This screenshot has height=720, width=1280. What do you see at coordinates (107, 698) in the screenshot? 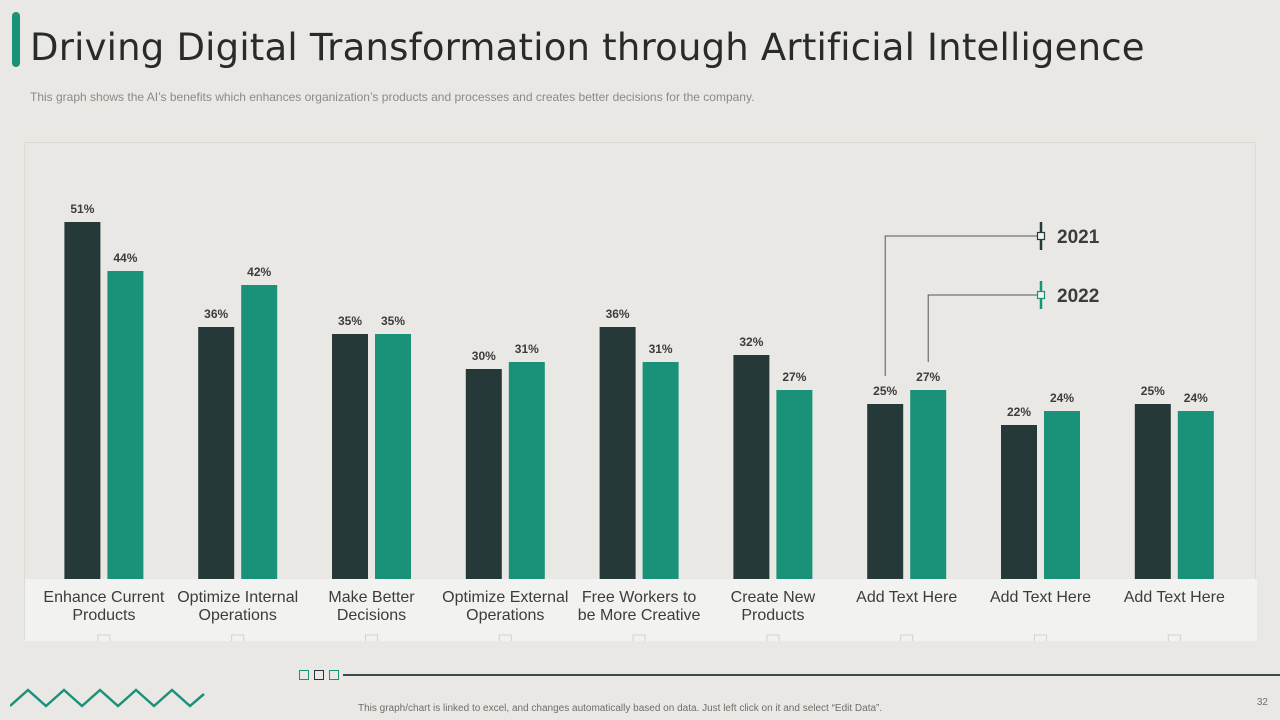
I see `zigzag-decoration` at bounding box center [107, 698].